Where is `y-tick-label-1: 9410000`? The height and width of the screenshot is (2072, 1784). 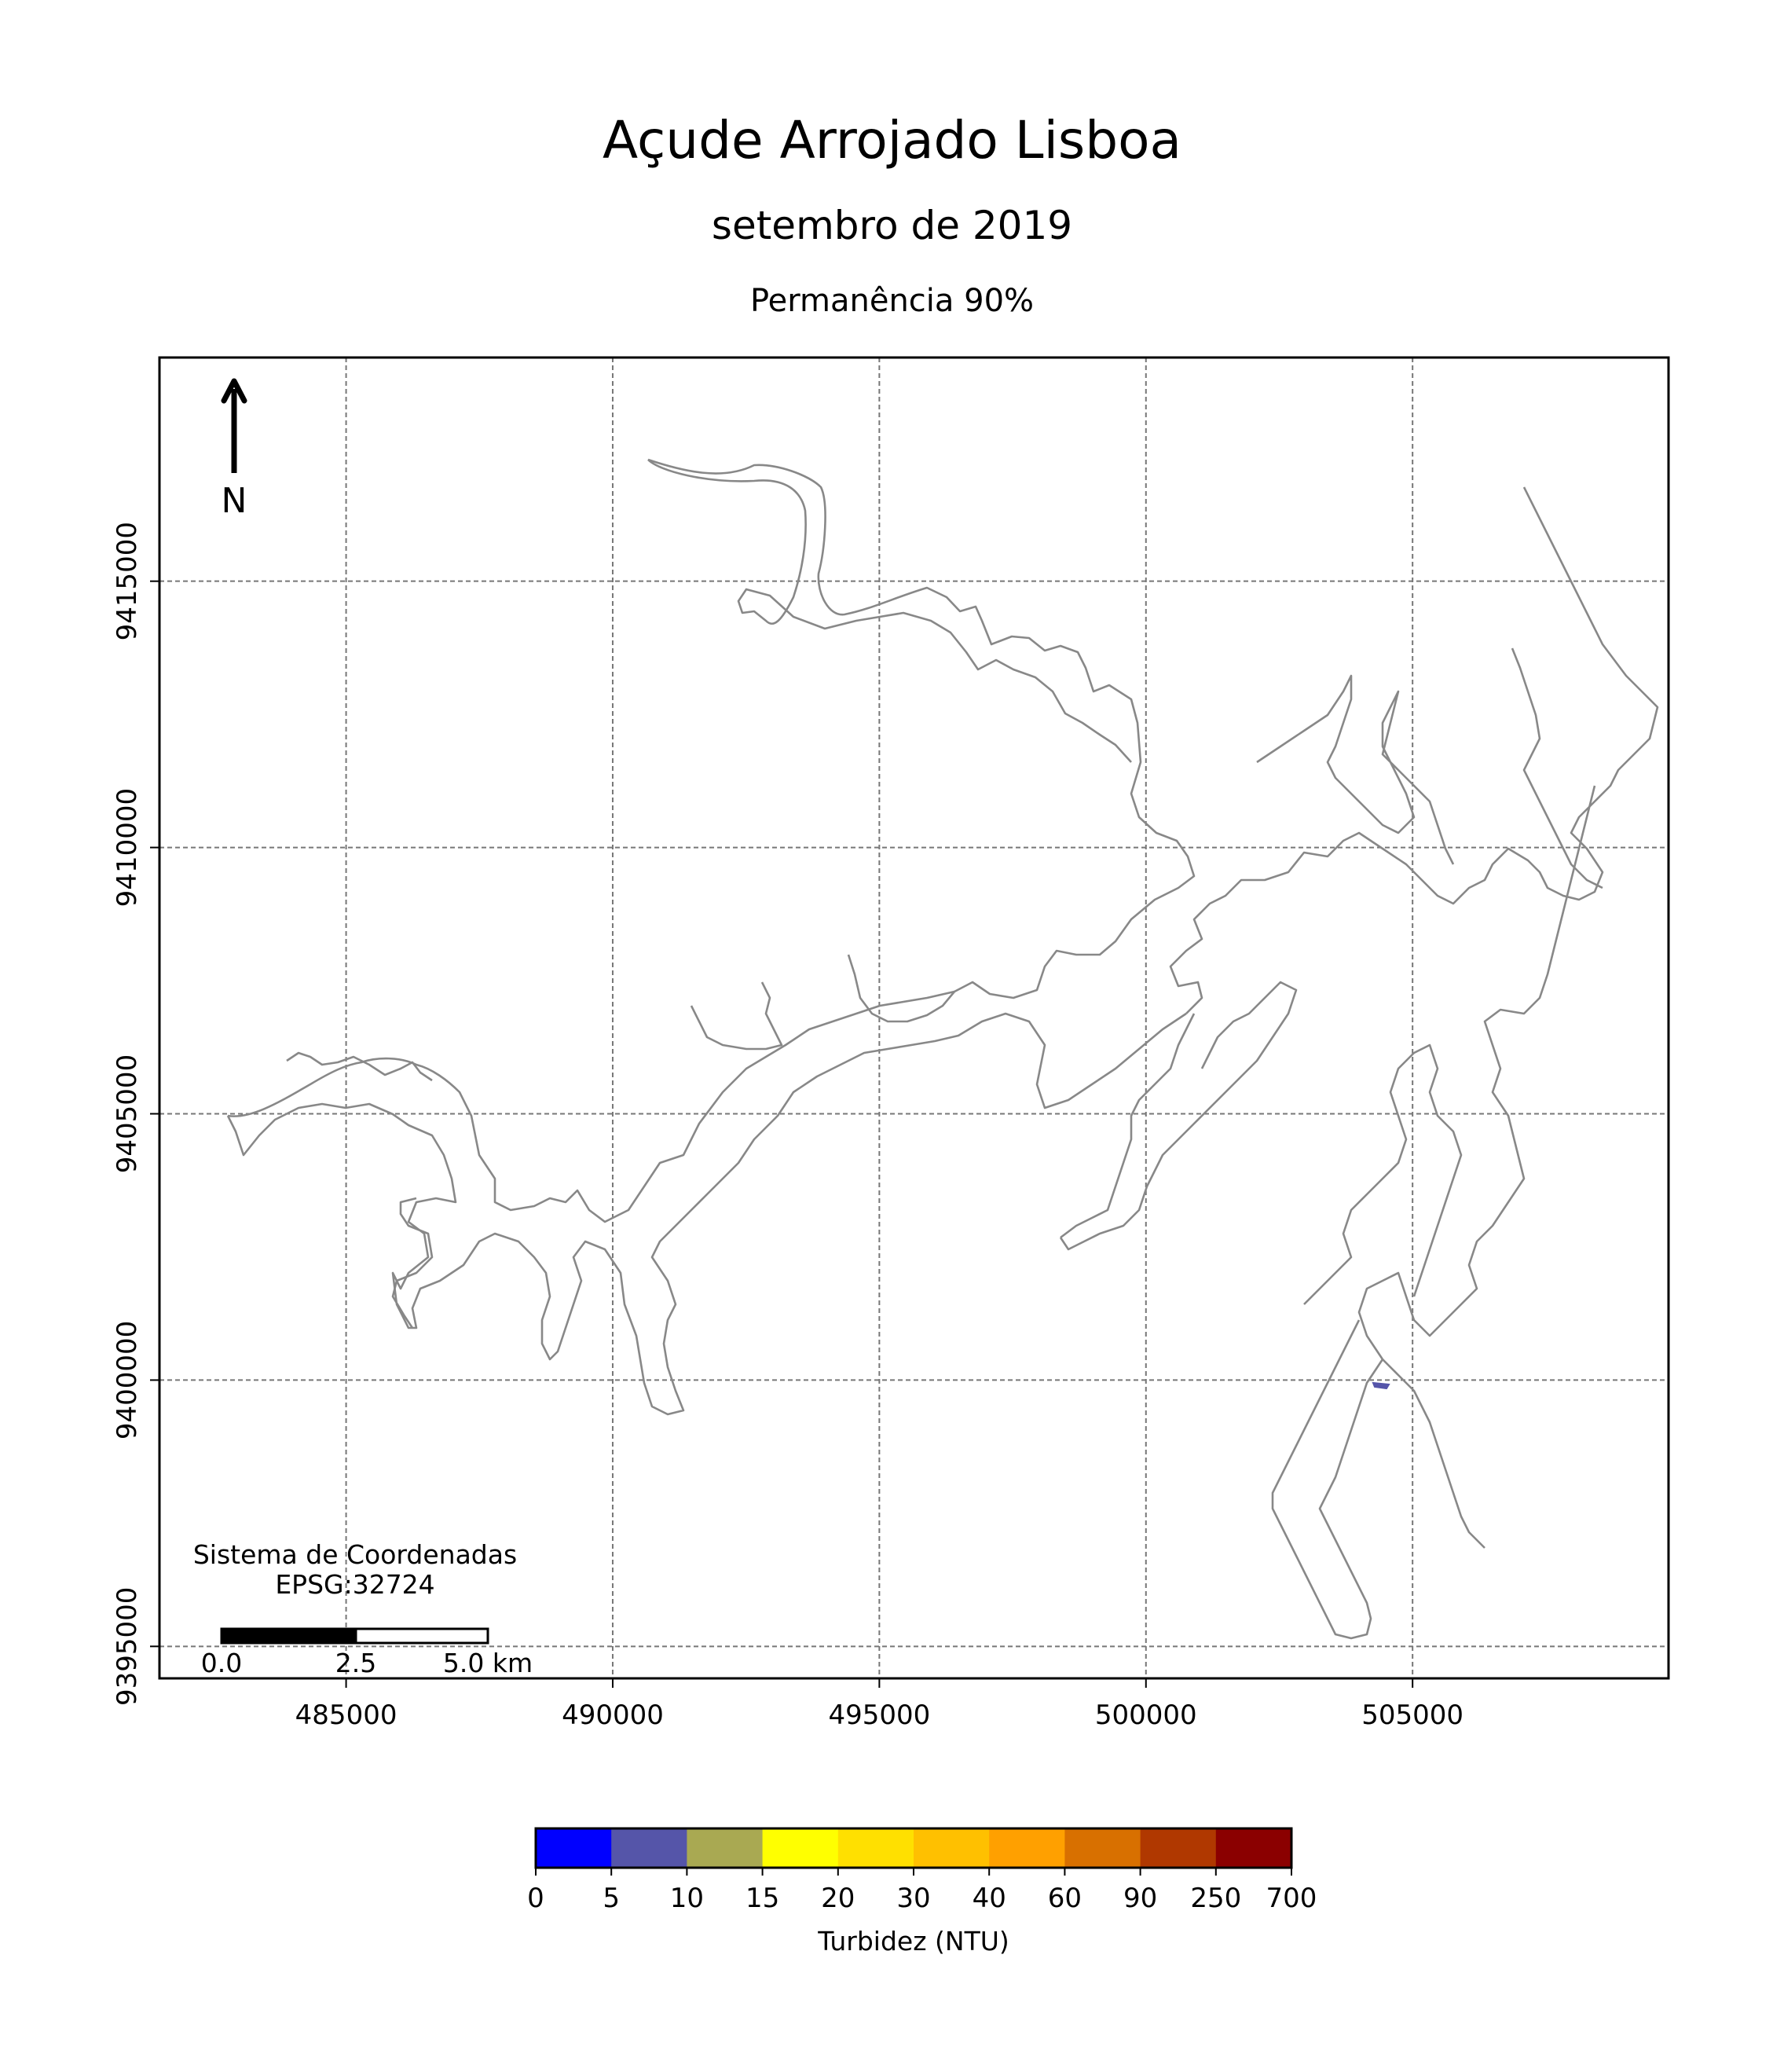
y-tick-label-1: 9410000 is located at coordinates (127, 848).